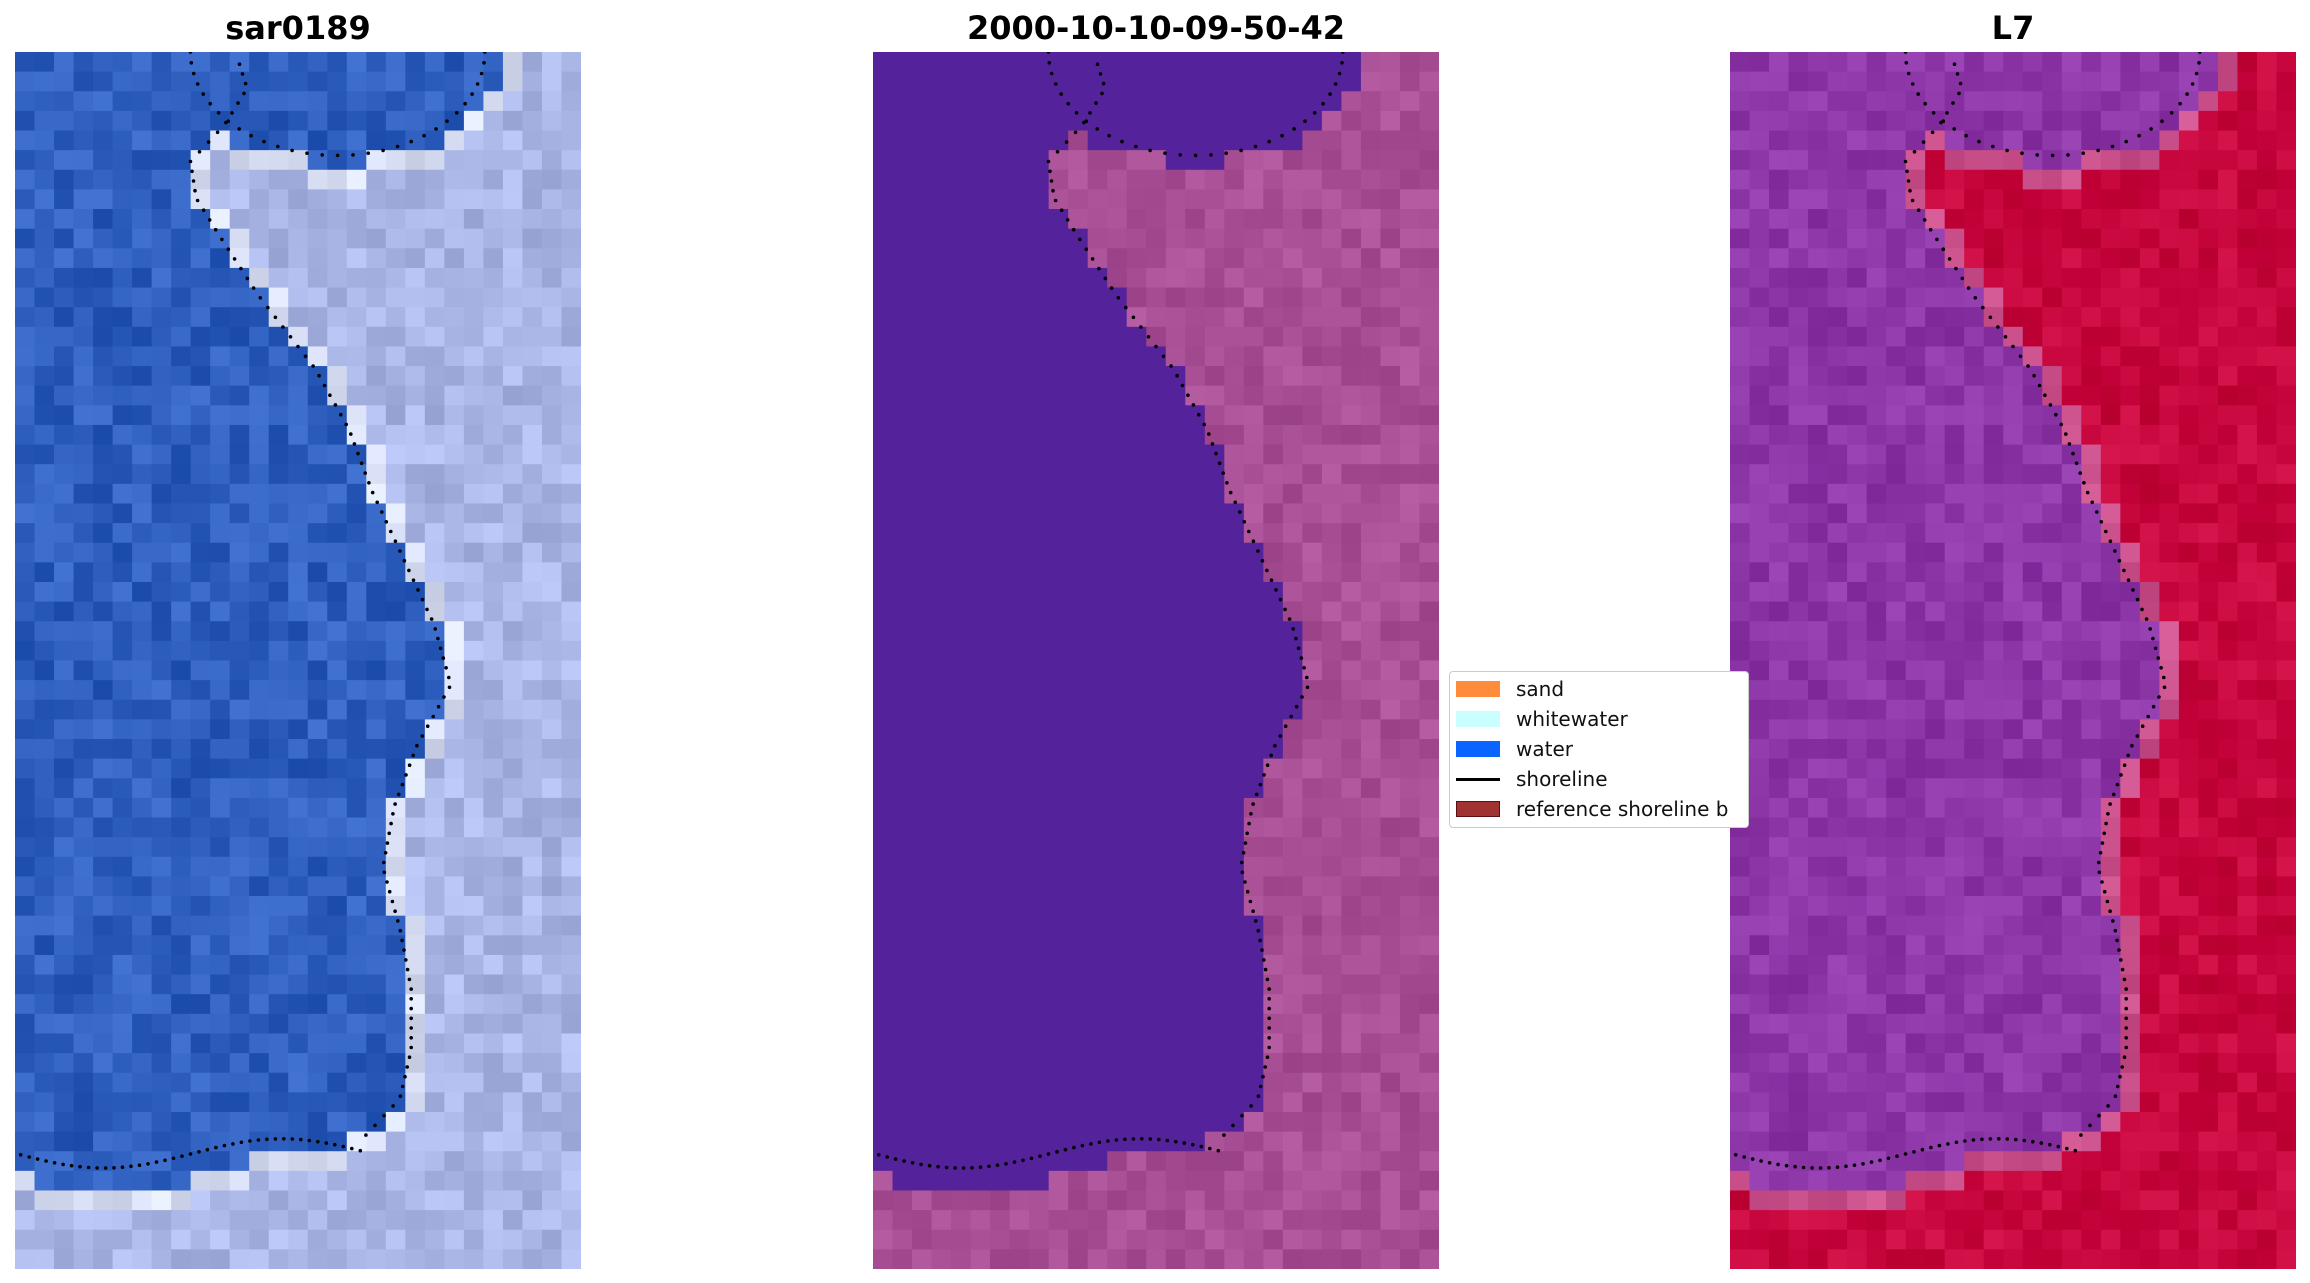 Image resolution: width=2310 pixels, height=1283 pixels. What do you see at coordinates (1510, 689) in the screenshot?
I see `legend-item-sand: sand` at bounding box center [1510, 689].